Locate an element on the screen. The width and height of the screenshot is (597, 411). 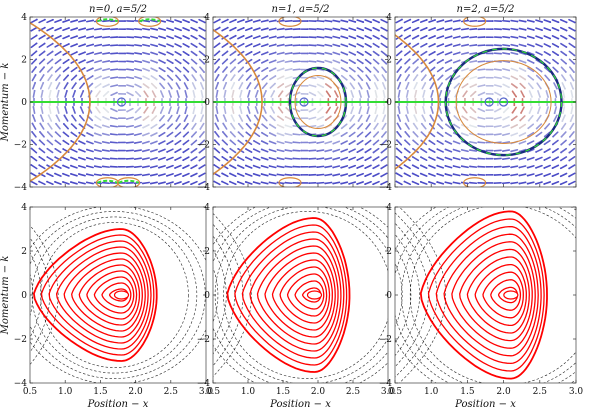
y-tick-label: 0 is located at coordinates (207, 103).